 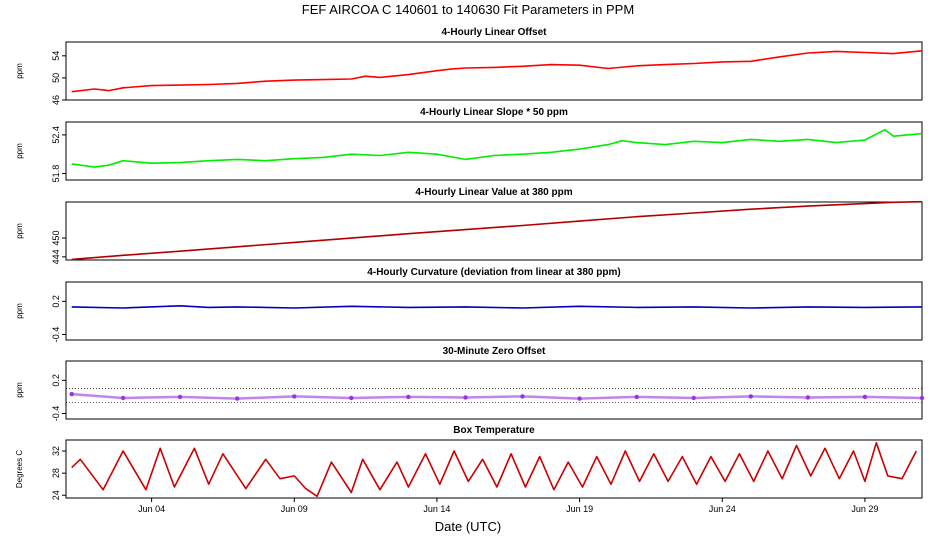 I want to click on y-tick-label: 54, so click(x=56, y=56).